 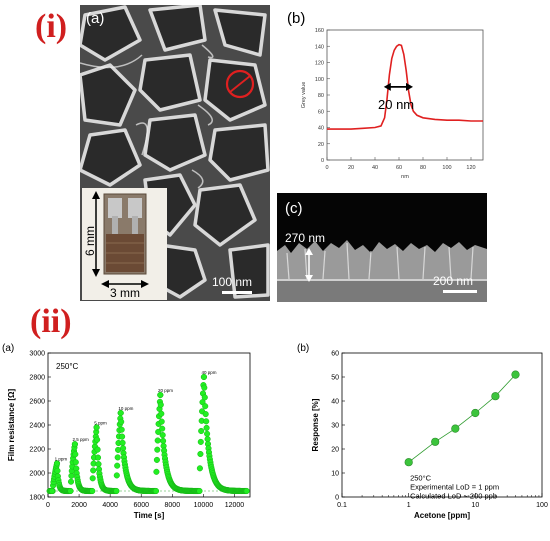 What do you see at coordinates (37, 498) in the screenshot?
I see `y-tick-label: 1800` at bounding box center [37, 498].